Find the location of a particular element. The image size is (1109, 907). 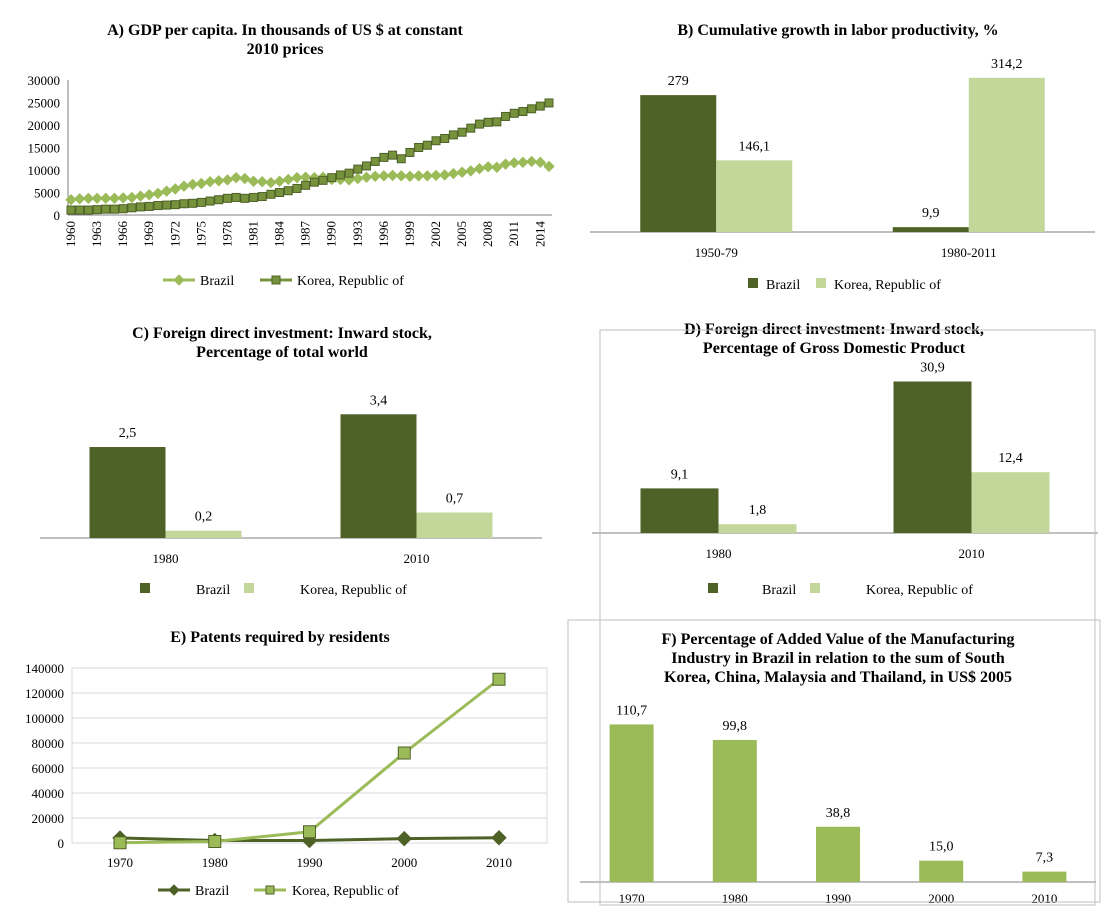

category-label: 2010 is located at coordinates (1044, 898).